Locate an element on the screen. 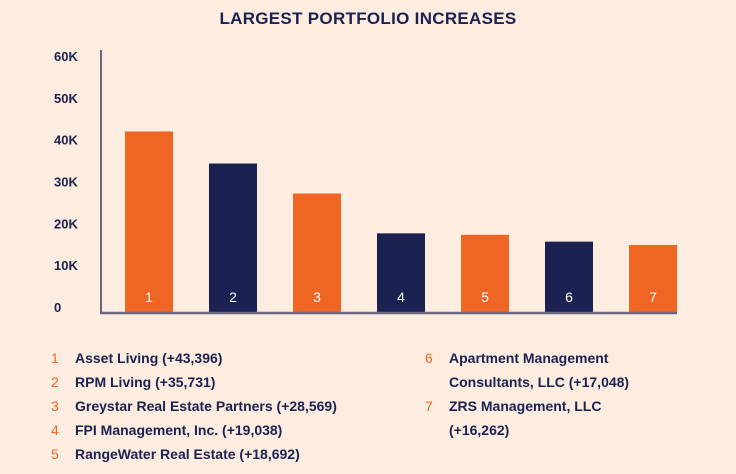  bar-number-label: 3 is located at coordinates (317, 297).